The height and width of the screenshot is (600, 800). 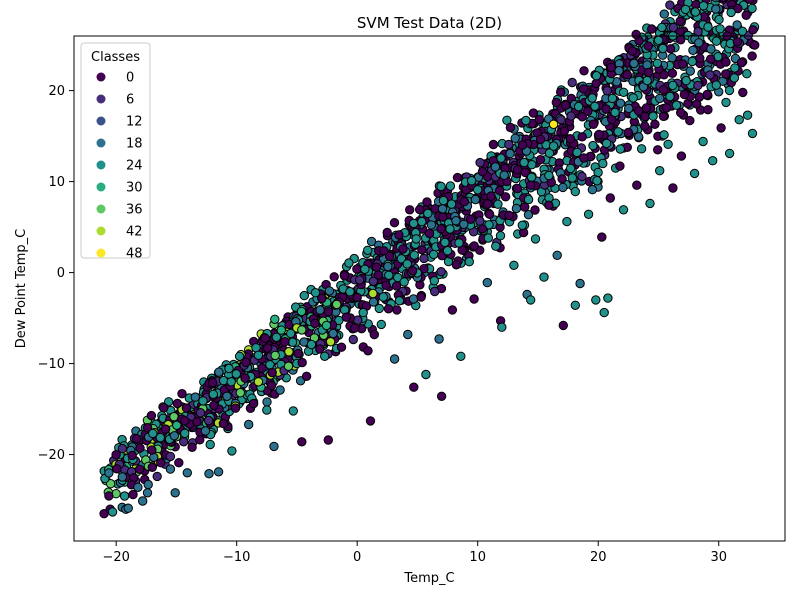 What do you see at coordinates (134, 232) in the screenshot?
I see `legend-label: 42` at bounding box center [134, 232].